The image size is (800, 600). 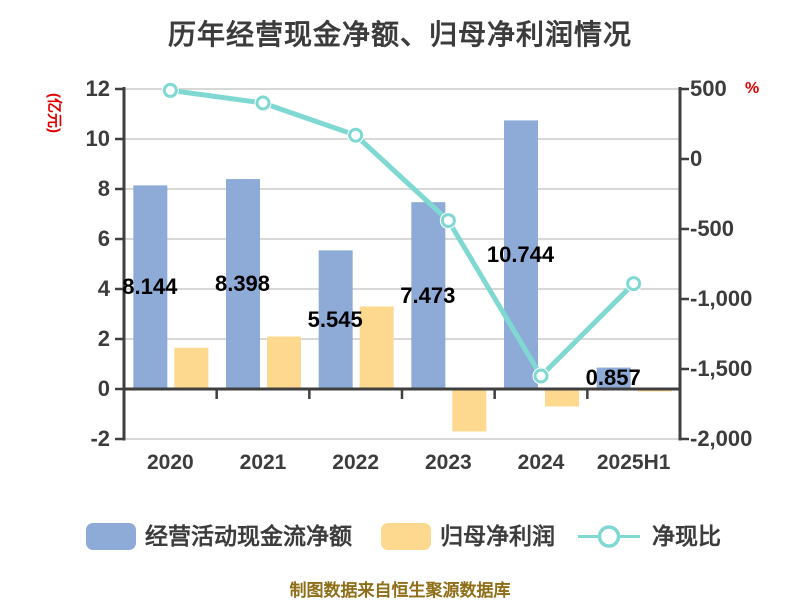 What do you see at coordinates (634, 284) in the screenshot?
I see `line-marker-2025H1` at bounding box center [634, 284].